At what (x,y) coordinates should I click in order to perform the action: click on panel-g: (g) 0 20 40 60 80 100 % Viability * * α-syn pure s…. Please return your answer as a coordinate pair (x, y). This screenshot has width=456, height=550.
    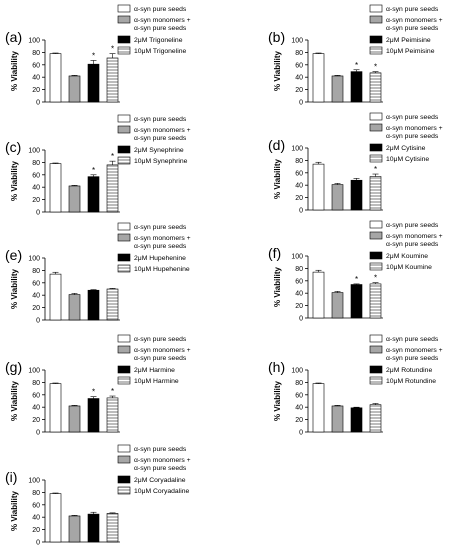
    Looking at the image, I should click on (98, 385).